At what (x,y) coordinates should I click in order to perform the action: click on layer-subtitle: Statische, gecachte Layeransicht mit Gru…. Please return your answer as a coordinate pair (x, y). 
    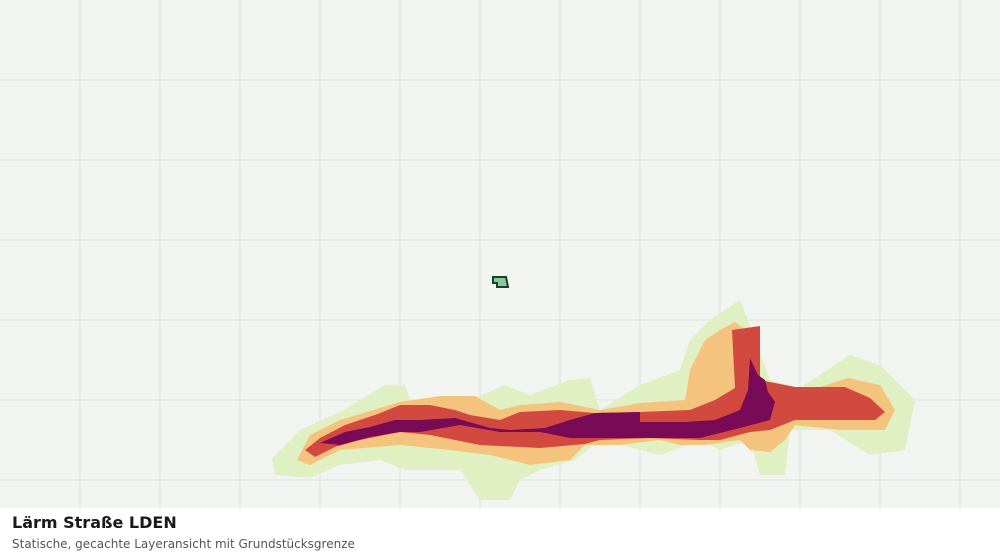
    Looking at the image, I should click on (183, 544).